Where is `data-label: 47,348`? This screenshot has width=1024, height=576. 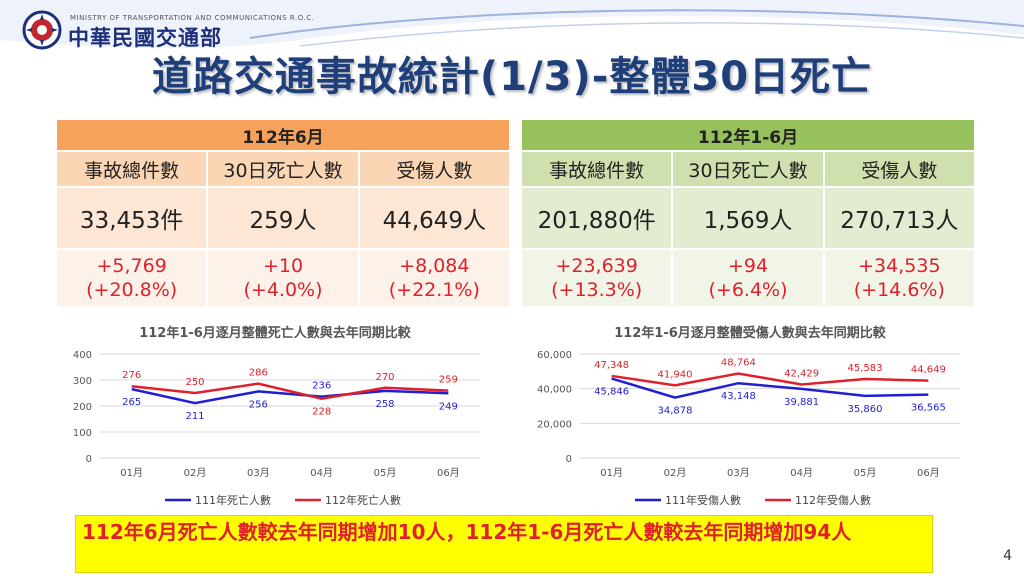
data-label: 47,348 is located at coordinates (611, 365).